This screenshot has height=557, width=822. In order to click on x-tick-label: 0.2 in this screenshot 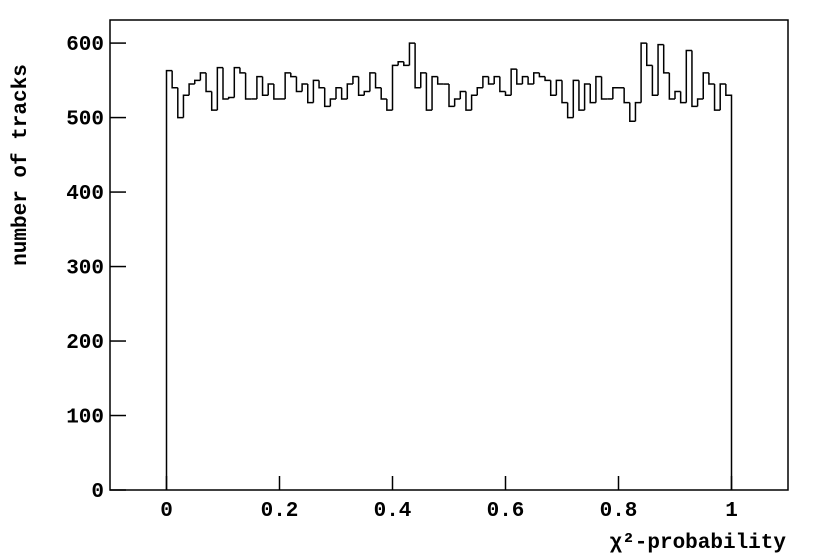, I will do `click(280, 511)`.